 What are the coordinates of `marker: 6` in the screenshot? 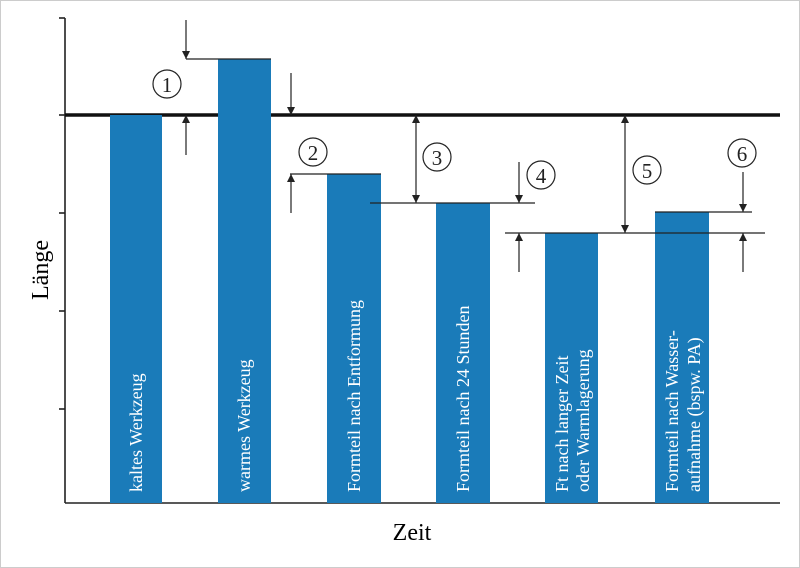 It's located at (742, 154).